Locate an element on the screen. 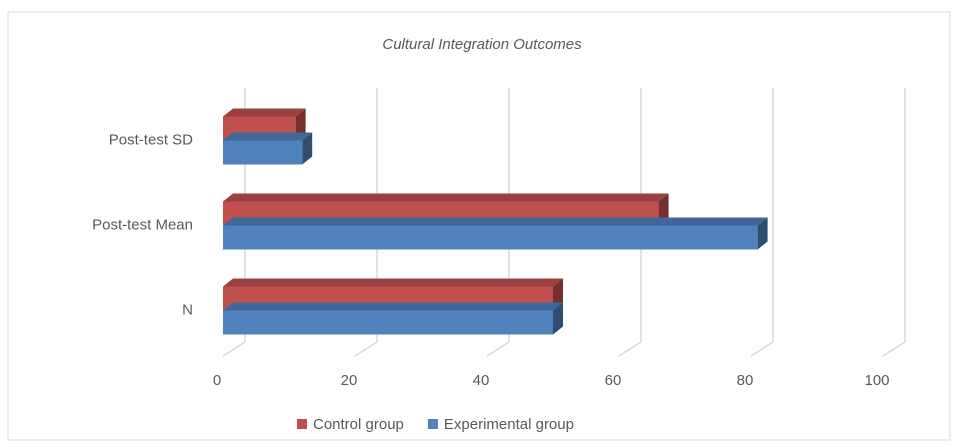  y-tick-label: N is located at coordinates (187, 309).